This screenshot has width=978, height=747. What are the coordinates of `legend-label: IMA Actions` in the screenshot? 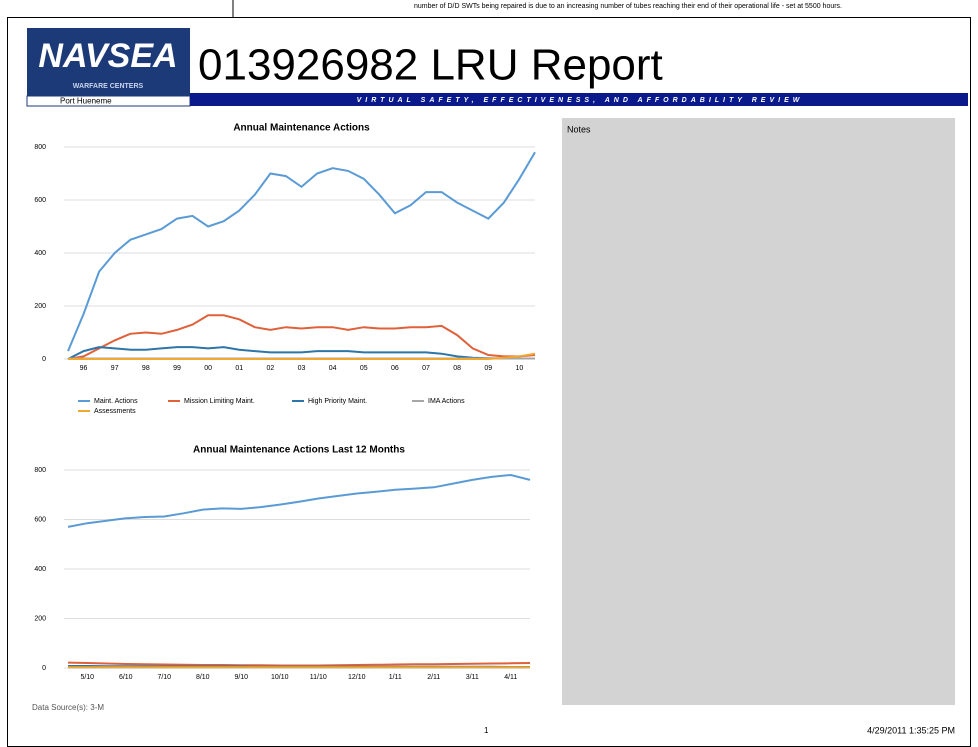 It's located at (446, 401).